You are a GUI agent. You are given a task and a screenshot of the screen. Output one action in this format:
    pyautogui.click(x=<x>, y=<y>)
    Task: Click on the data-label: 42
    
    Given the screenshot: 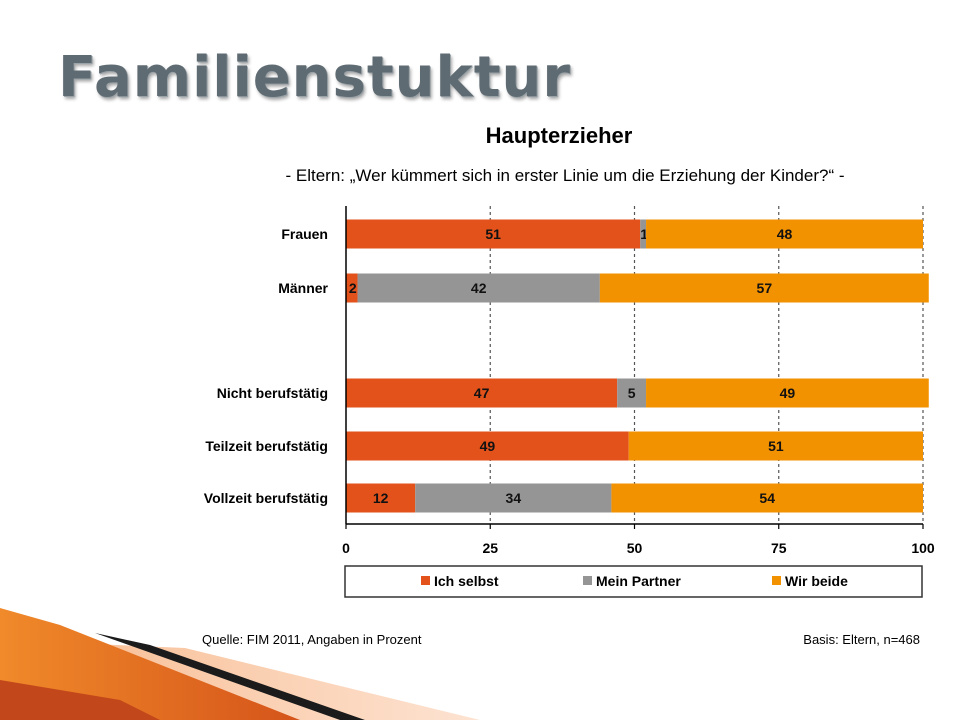 What is the action you would take?
    pyautogui.click(x=479, y=288)
    